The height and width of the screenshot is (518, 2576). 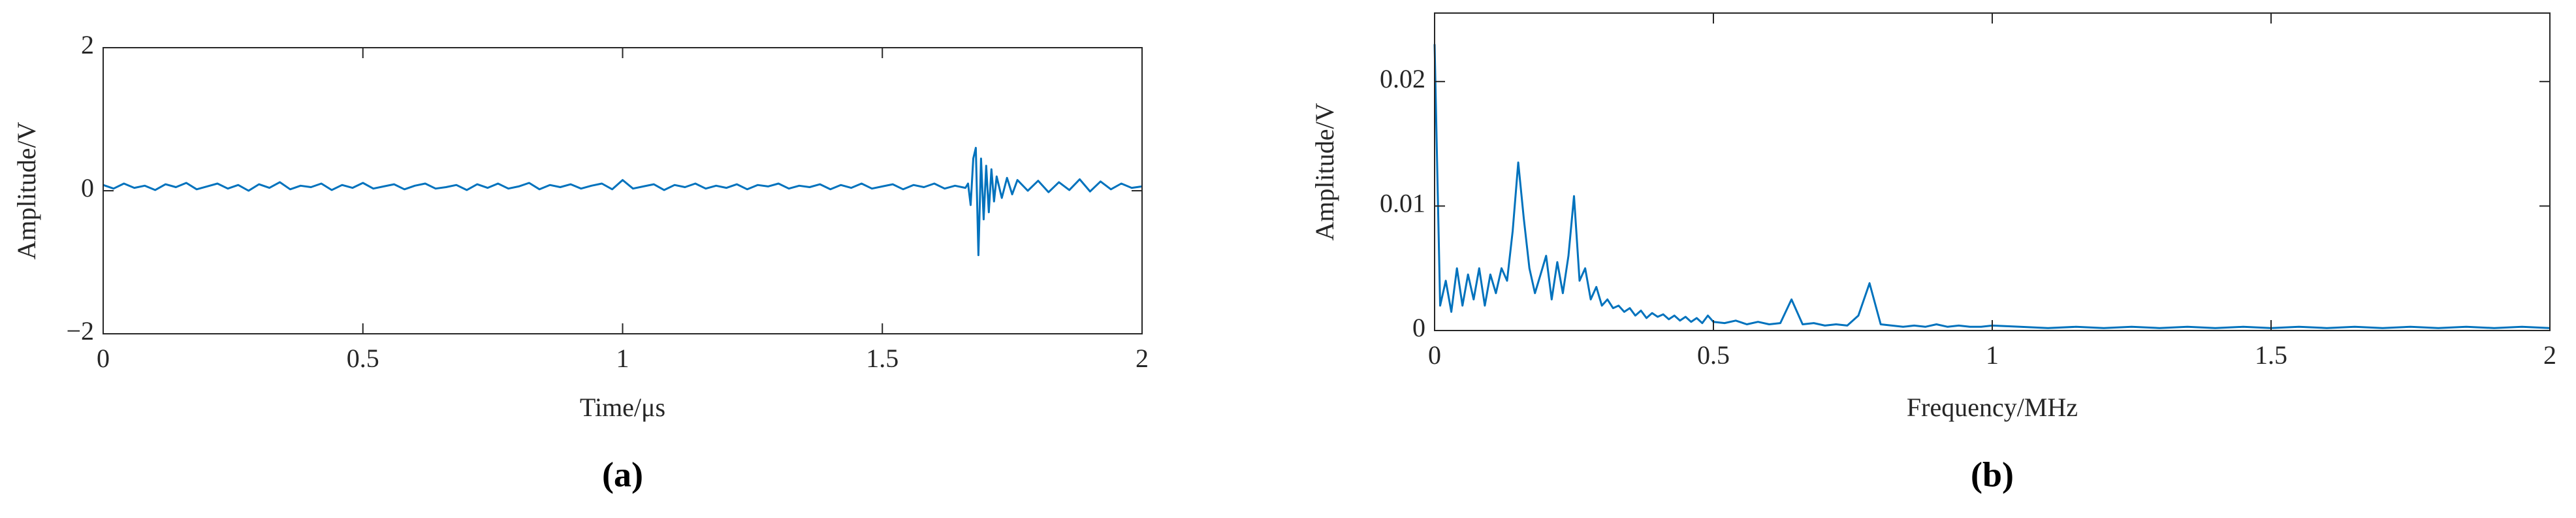 I want to click on caption: (b), so click(x=1993, y=474).